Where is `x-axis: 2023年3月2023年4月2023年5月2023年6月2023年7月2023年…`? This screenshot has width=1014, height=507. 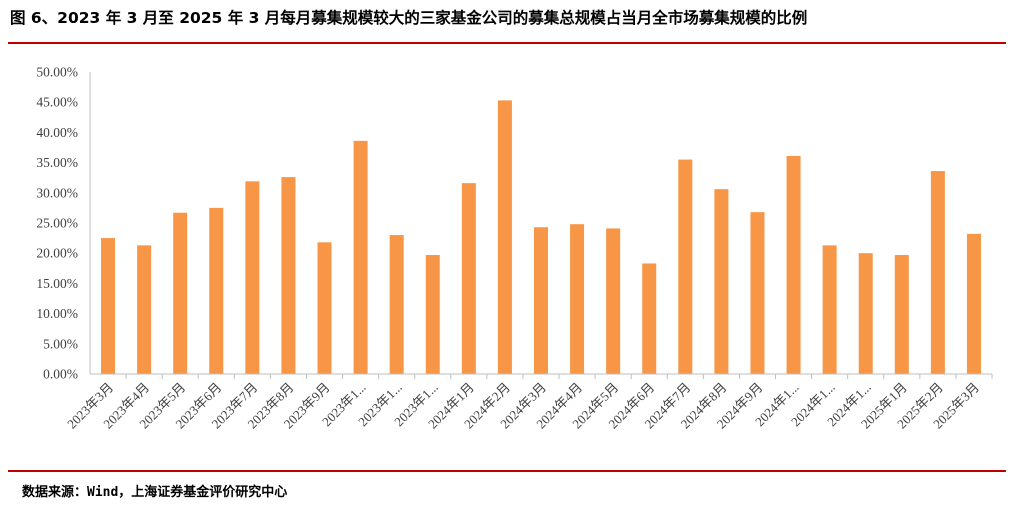 x-axis: 2023年3月2023年4月2023年5月2023年6月2023年7月2023年… is located at coordinates (528, 402).